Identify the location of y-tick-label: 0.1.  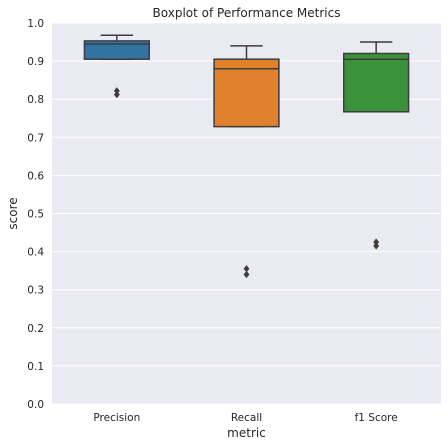
(35, 367).